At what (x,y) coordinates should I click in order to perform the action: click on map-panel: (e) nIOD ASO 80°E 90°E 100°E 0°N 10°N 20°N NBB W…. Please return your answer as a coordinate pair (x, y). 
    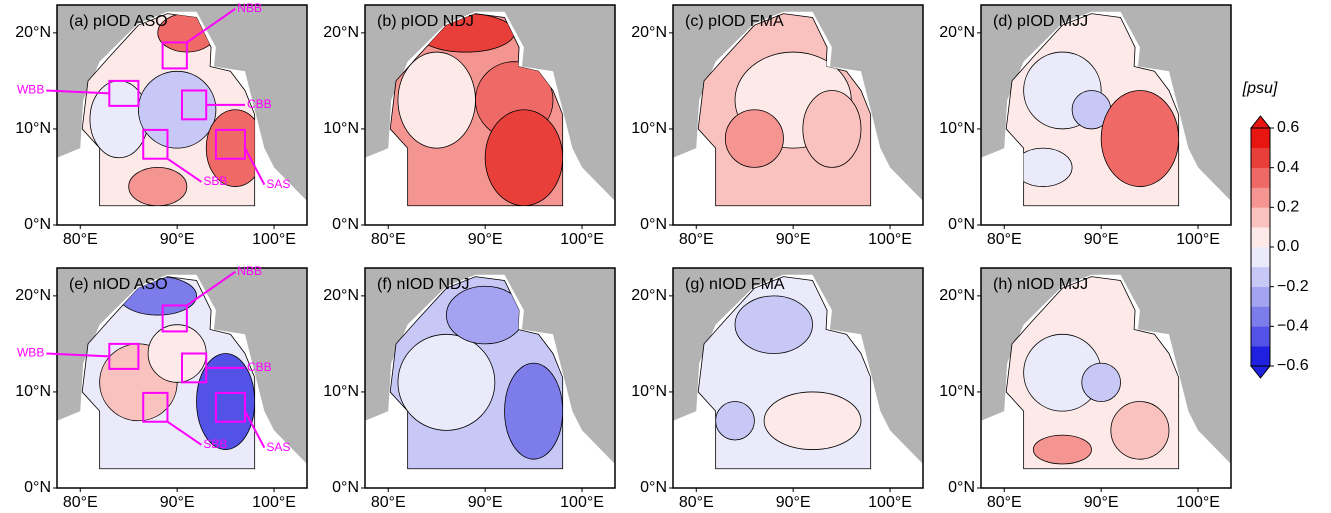
    Looking at the image, I should click on (161, 387).